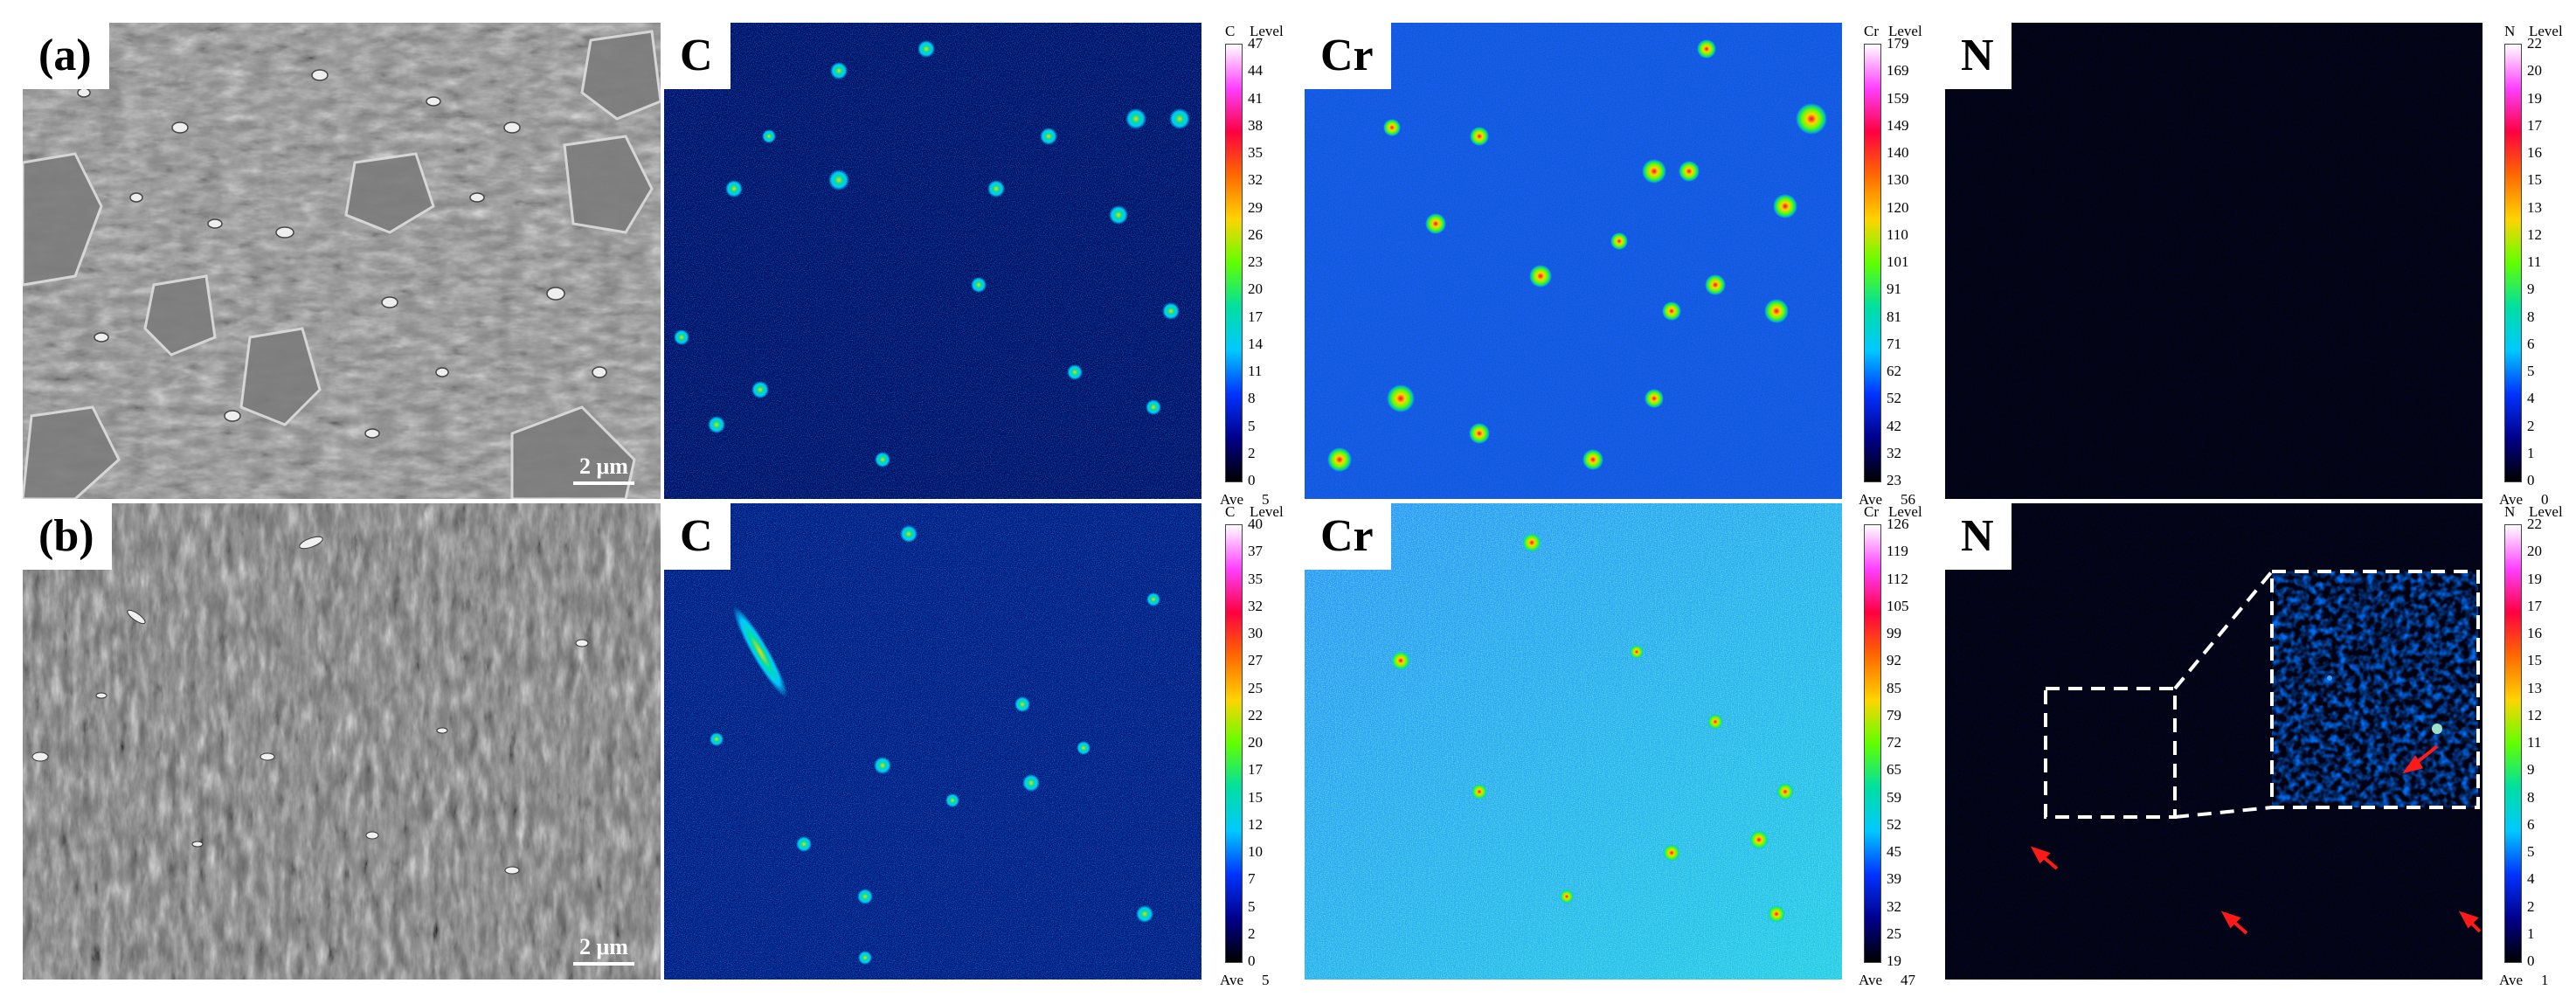  Describe the element at coordinates (2531, 879) in the screenshot. I see `colorbar-tick-label: 4` at that location.